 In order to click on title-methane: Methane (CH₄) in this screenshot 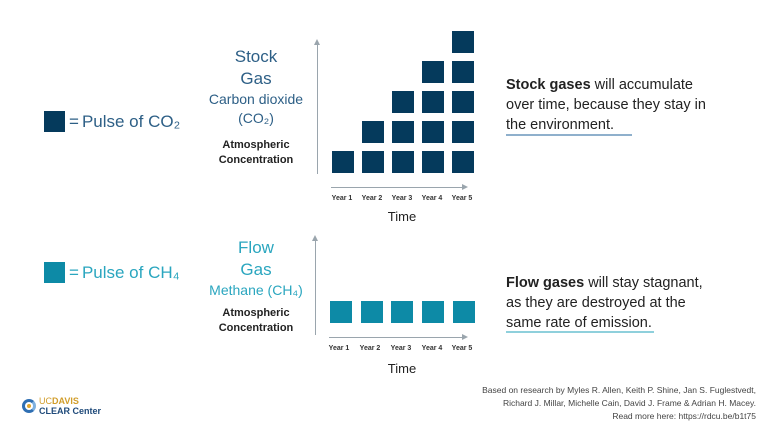, I will do `click(256, 290)`.